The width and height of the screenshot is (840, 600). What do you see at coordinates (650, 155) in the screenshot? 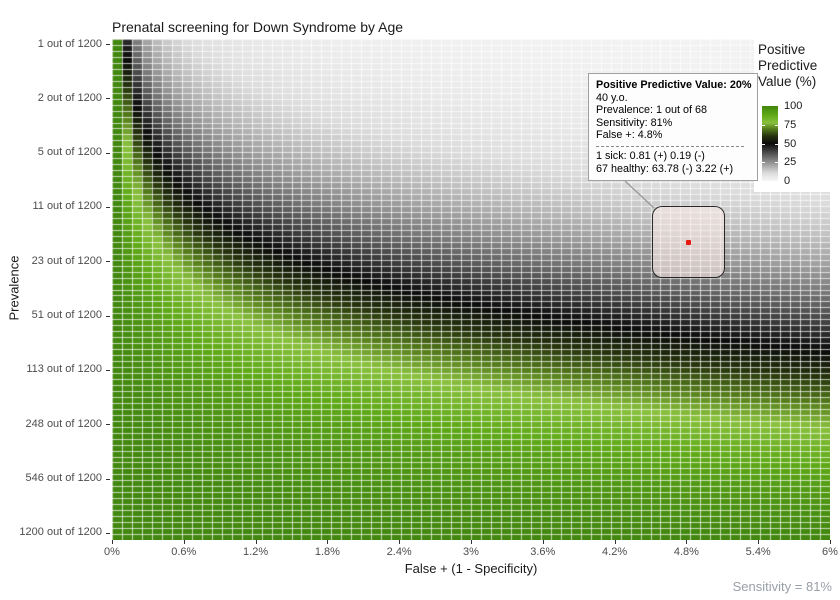
I see `tooltip-result-sick: 1 sick: 0.81 (+) 0.19 (-)` at bounding box center [650, 155].